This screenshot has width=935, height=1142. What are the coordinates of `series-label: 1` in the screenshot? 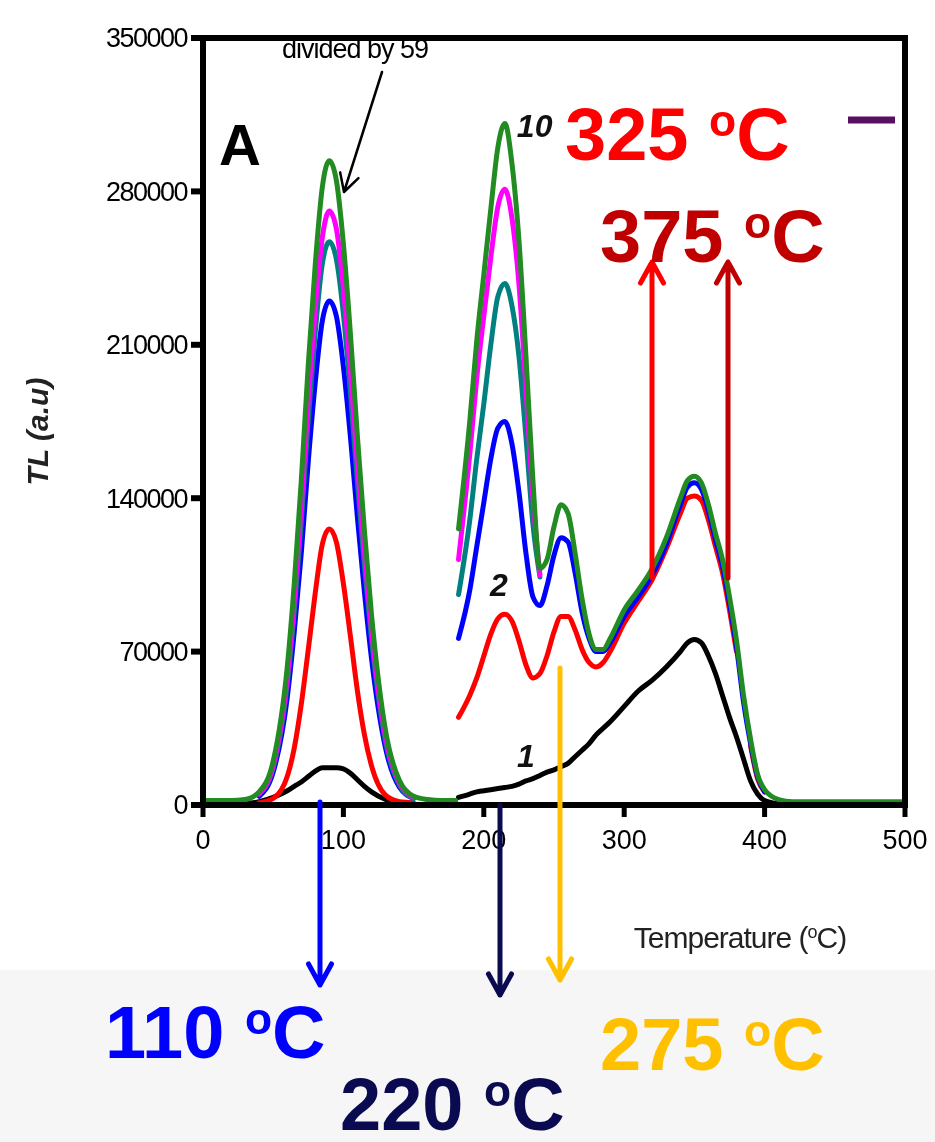 It's located at (526, 755).